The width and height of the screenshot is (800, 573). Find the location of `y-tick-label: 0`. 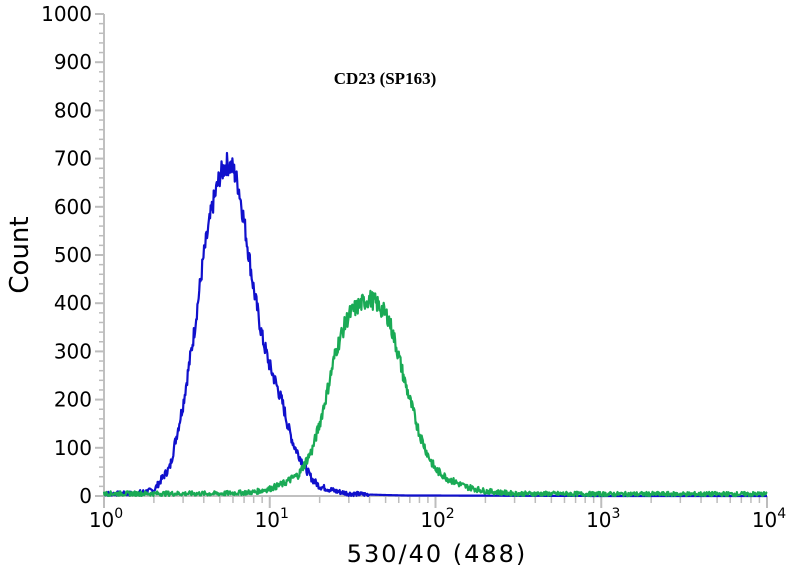

y-tick-label: 0 is located at coordinates (85, 496).